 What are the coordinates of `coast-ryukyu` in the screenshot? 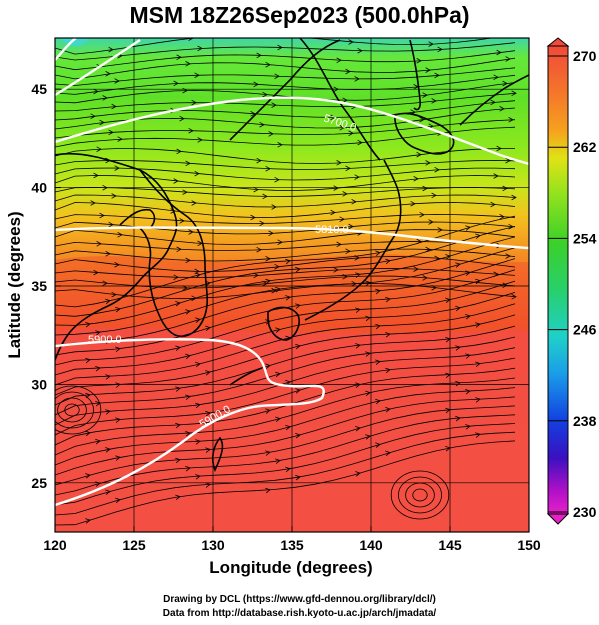 It's located at (246, 376).